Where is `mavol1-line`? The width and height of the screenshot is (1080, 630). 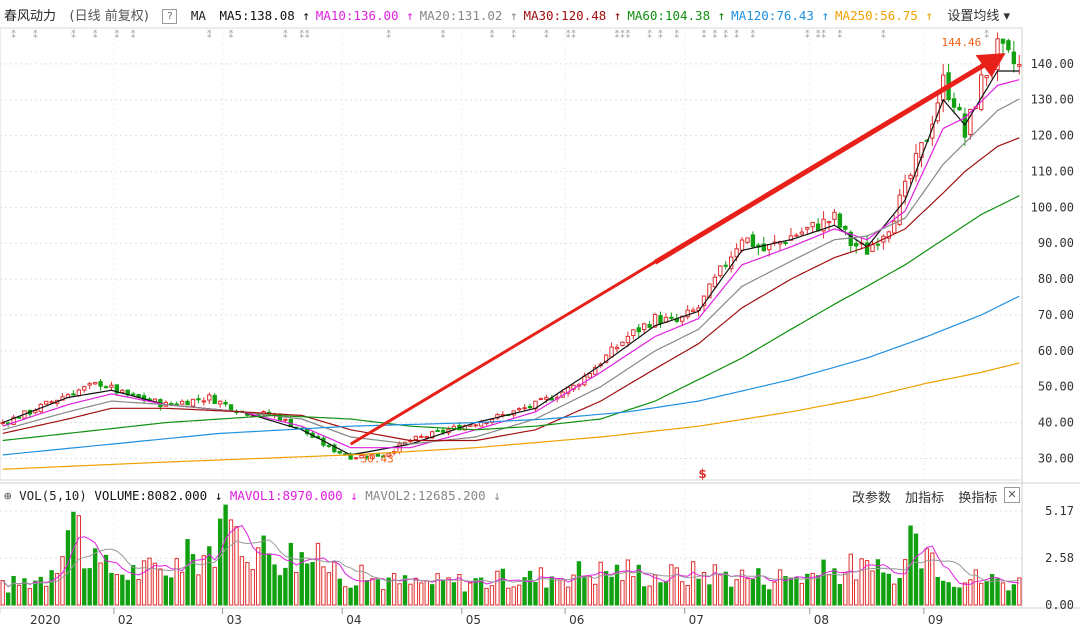
mavol1-line is located at coordinates (511, 556).